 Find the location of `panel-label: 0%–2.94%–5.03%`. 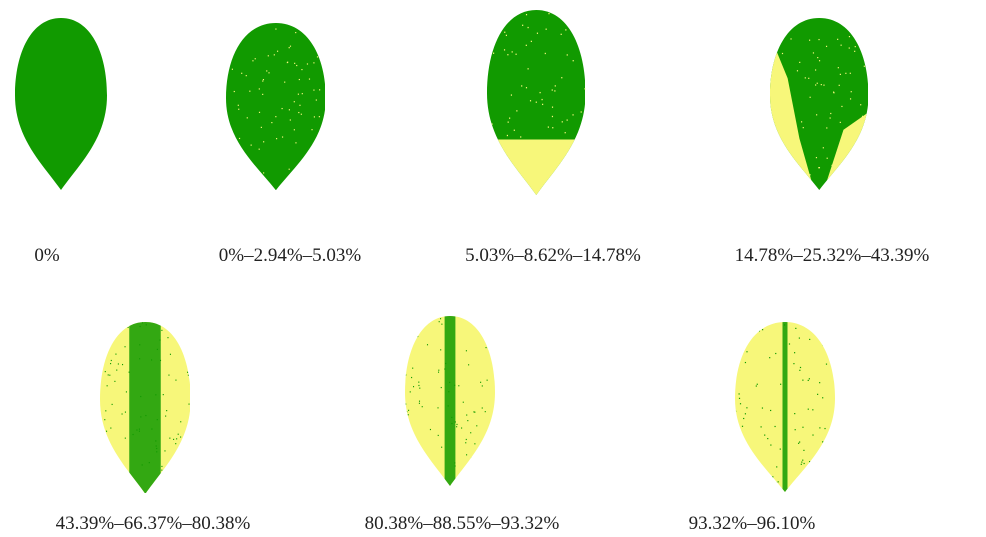

panel-label: 0%–2.94%–5.03% is located at coordinates (290, 255).